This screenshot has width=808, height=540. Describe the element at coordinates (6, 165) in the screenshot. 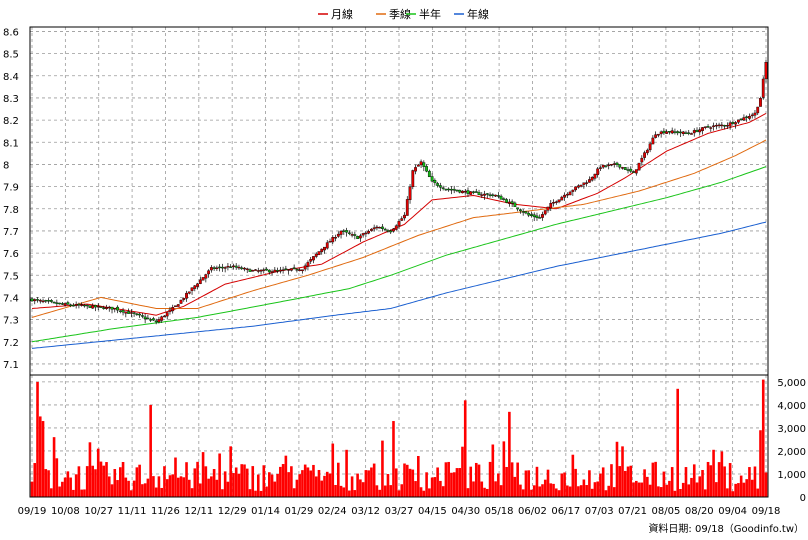

I see `price-tick-label: 8` at that location.